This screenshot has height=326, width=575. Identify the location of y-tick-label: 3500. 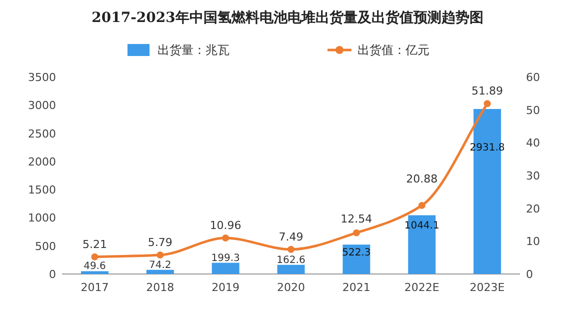
(42, 77).